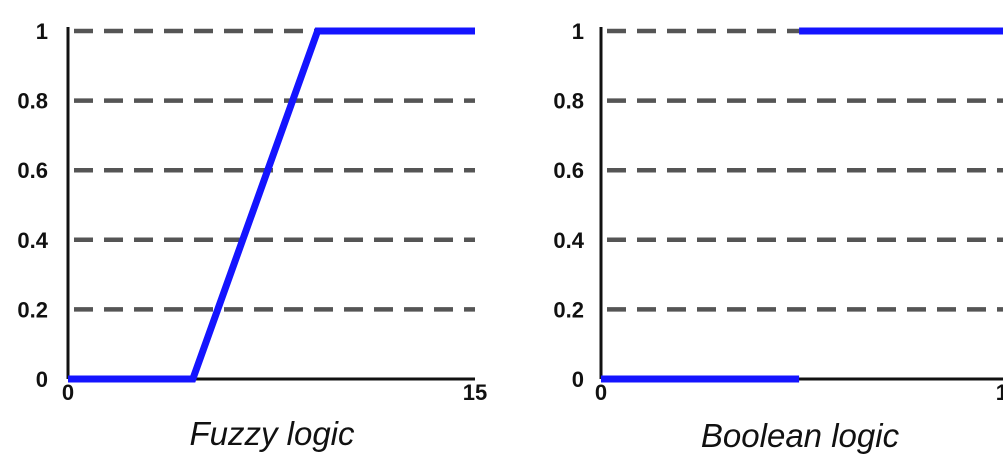 The height and width of the screenshot is (455, 1003). Describe the element at coordinates (68, 392) in the screenshot. I see `fuzzy-x-tick-label: 0` at that location.